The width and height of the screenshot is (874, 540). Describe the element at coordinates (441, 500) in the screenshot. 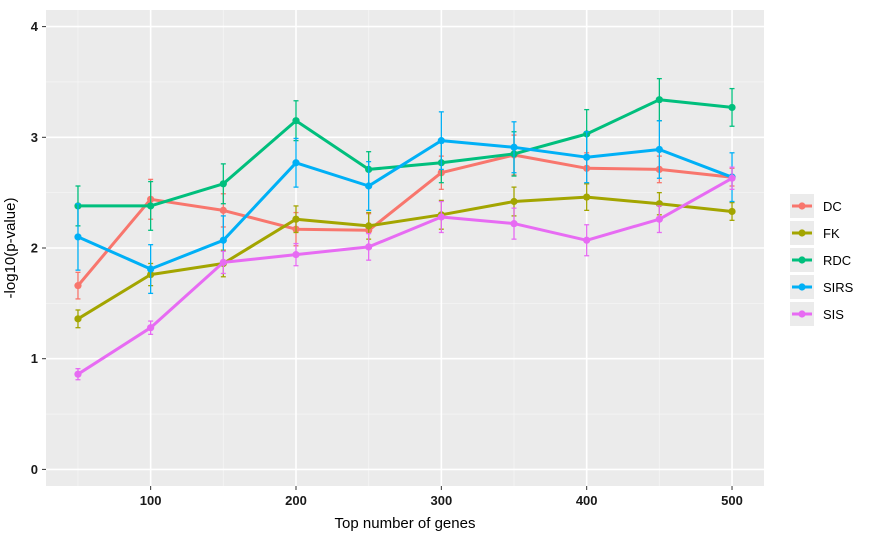

I see `x-tick-label: 300` at that location.